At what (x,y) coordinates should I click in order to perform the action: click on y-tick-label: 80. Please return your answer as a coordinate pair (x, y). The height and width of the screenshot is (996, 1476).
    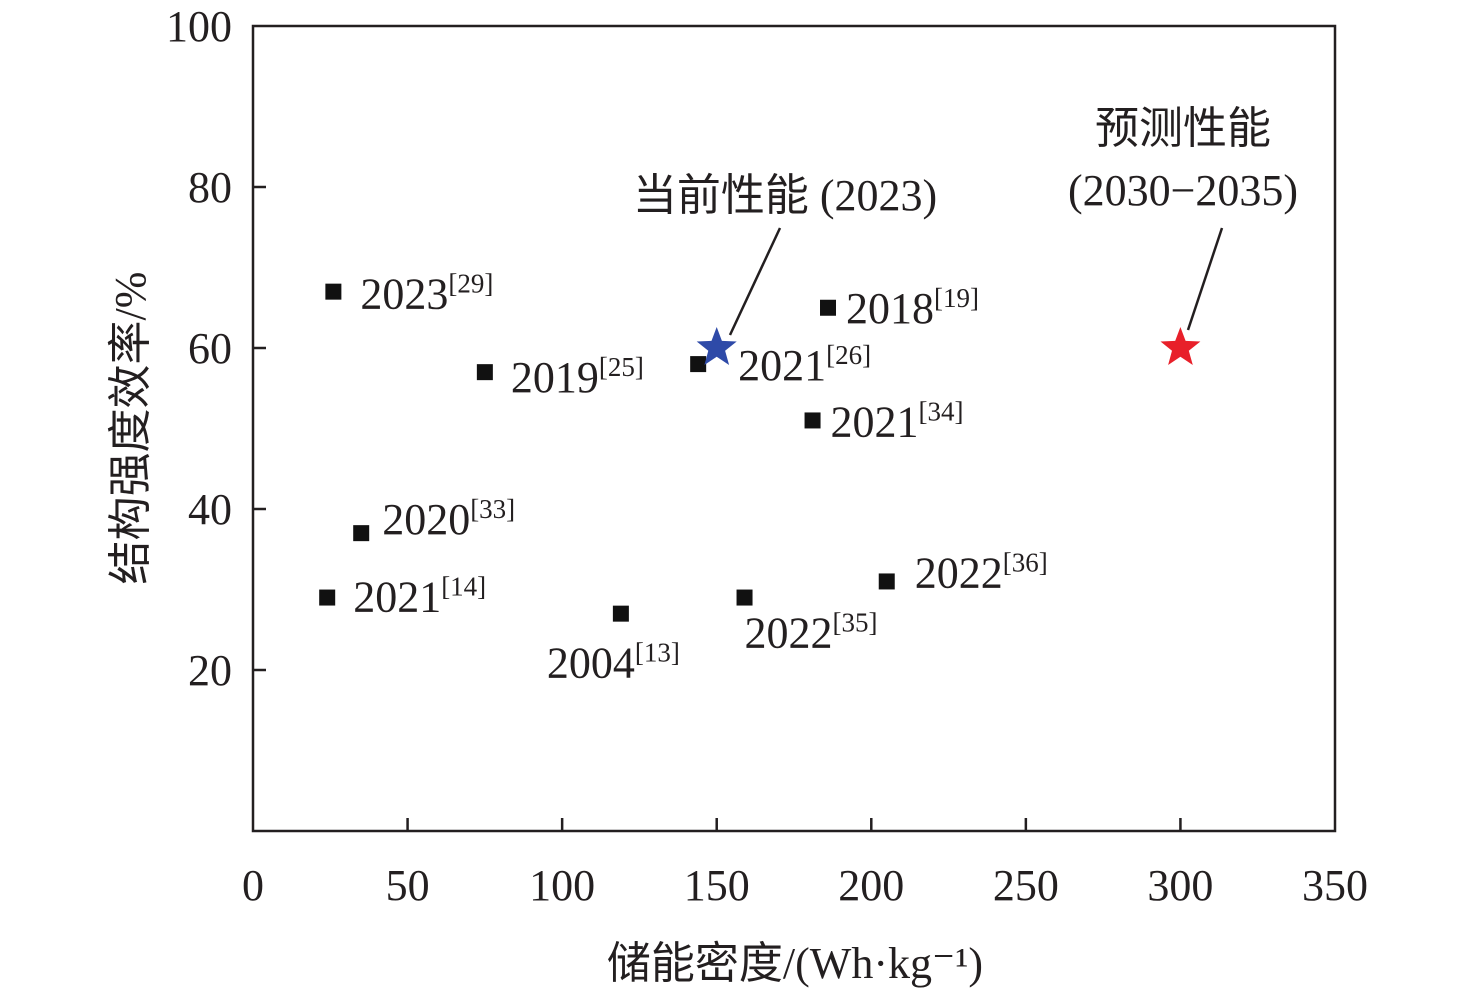
    Looking at the image, I should click on (210, 187).